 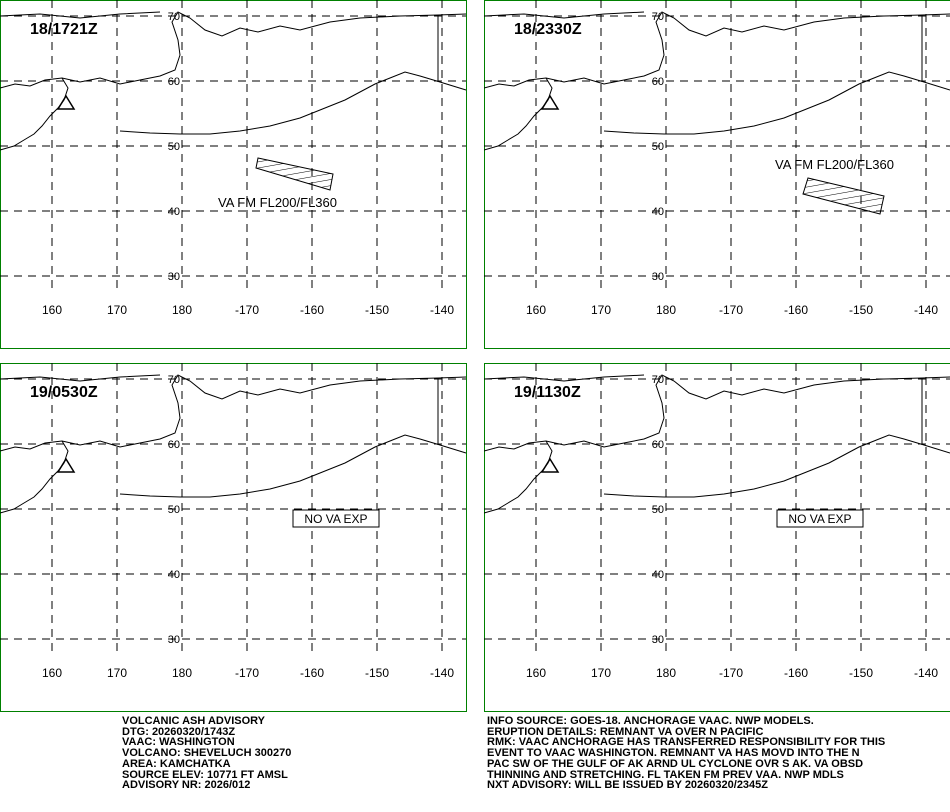 What do you see at coordinates (179, 731) in the screenshot?
I see `advisory-line: DTG: 20260320/1743Z` at bounding box center [179, 731].